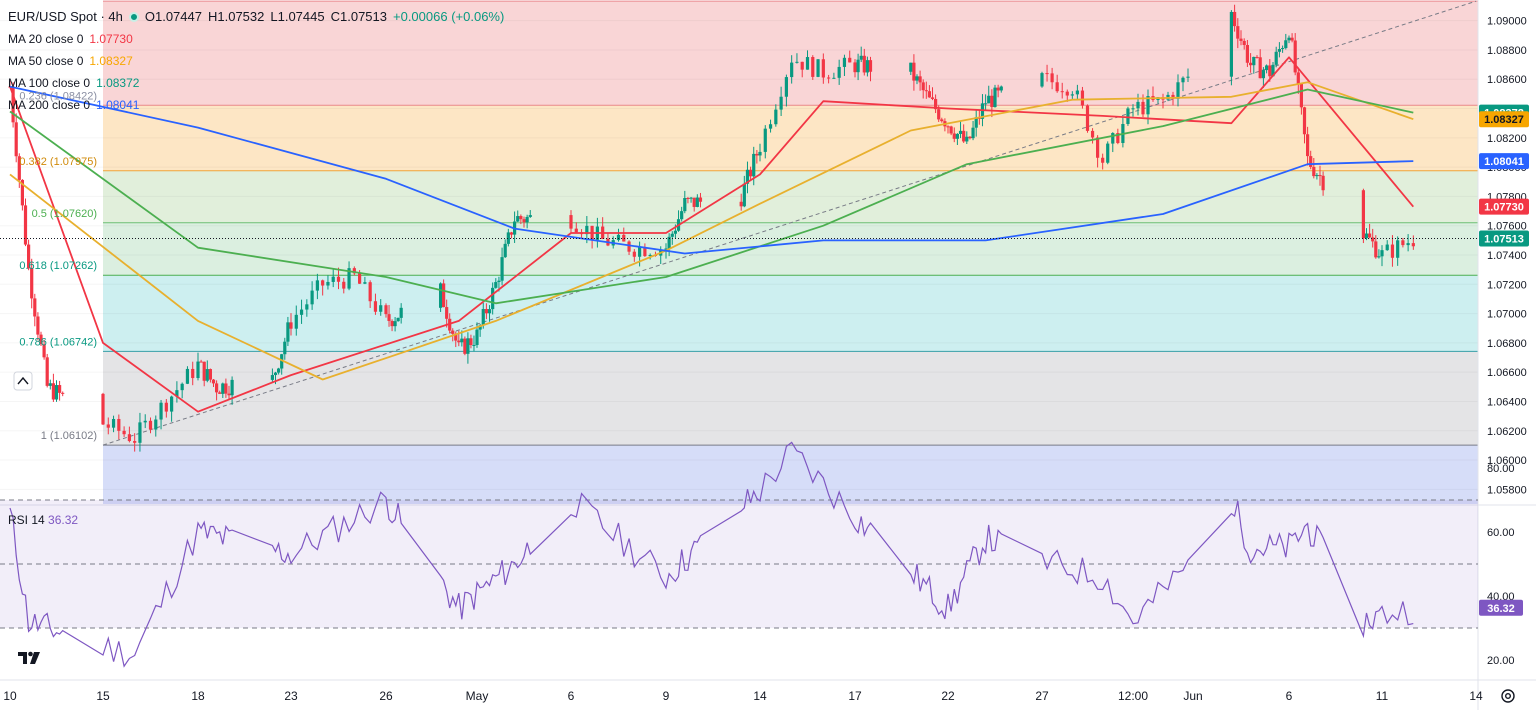 The image size is (1536, 710). I want to click on scroll-up-box, so click(23, 381).